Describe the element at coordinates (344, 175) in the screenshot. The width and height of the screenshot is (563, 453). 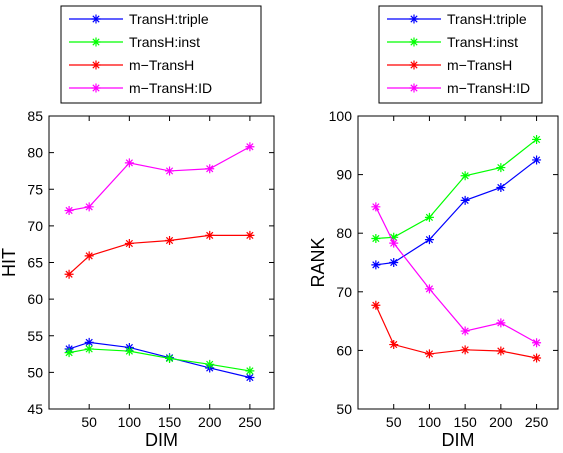
I see `y-tick-label: 90` at that location.